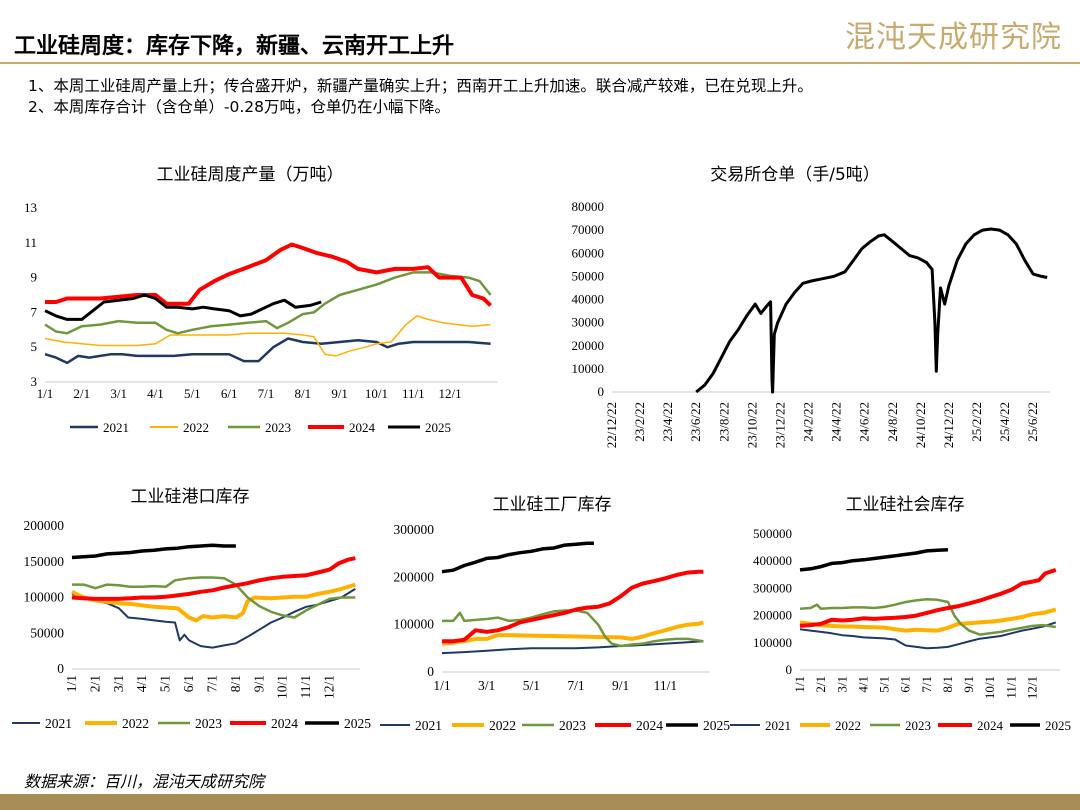 This screenshot has width=1080, height=810. What do you see at coordinates (695, 422) in the screenshot?
I see `x-tick-label: 23/6/22` at bounding box center [695, 422].